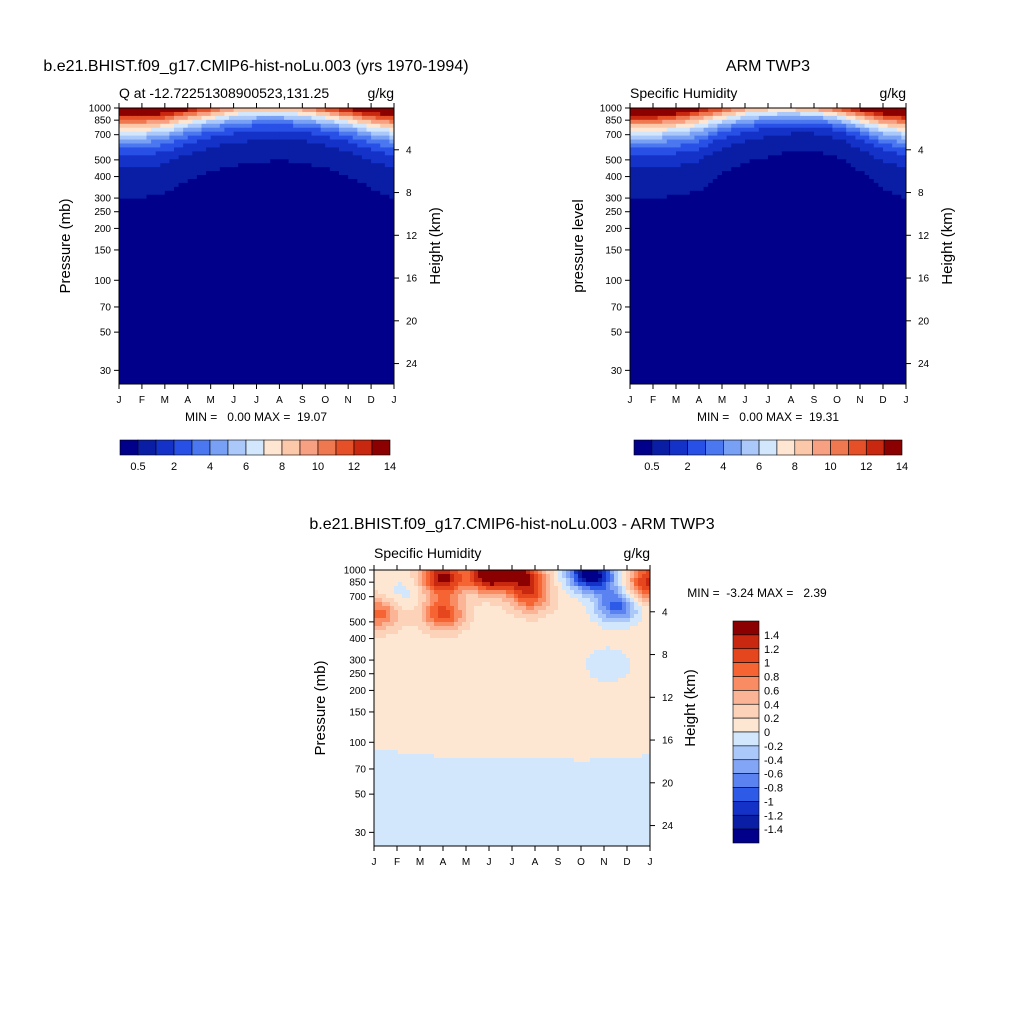 This screenshot has width=1024, height=1024. I want to click on colorbar-box, so click(237, 447).